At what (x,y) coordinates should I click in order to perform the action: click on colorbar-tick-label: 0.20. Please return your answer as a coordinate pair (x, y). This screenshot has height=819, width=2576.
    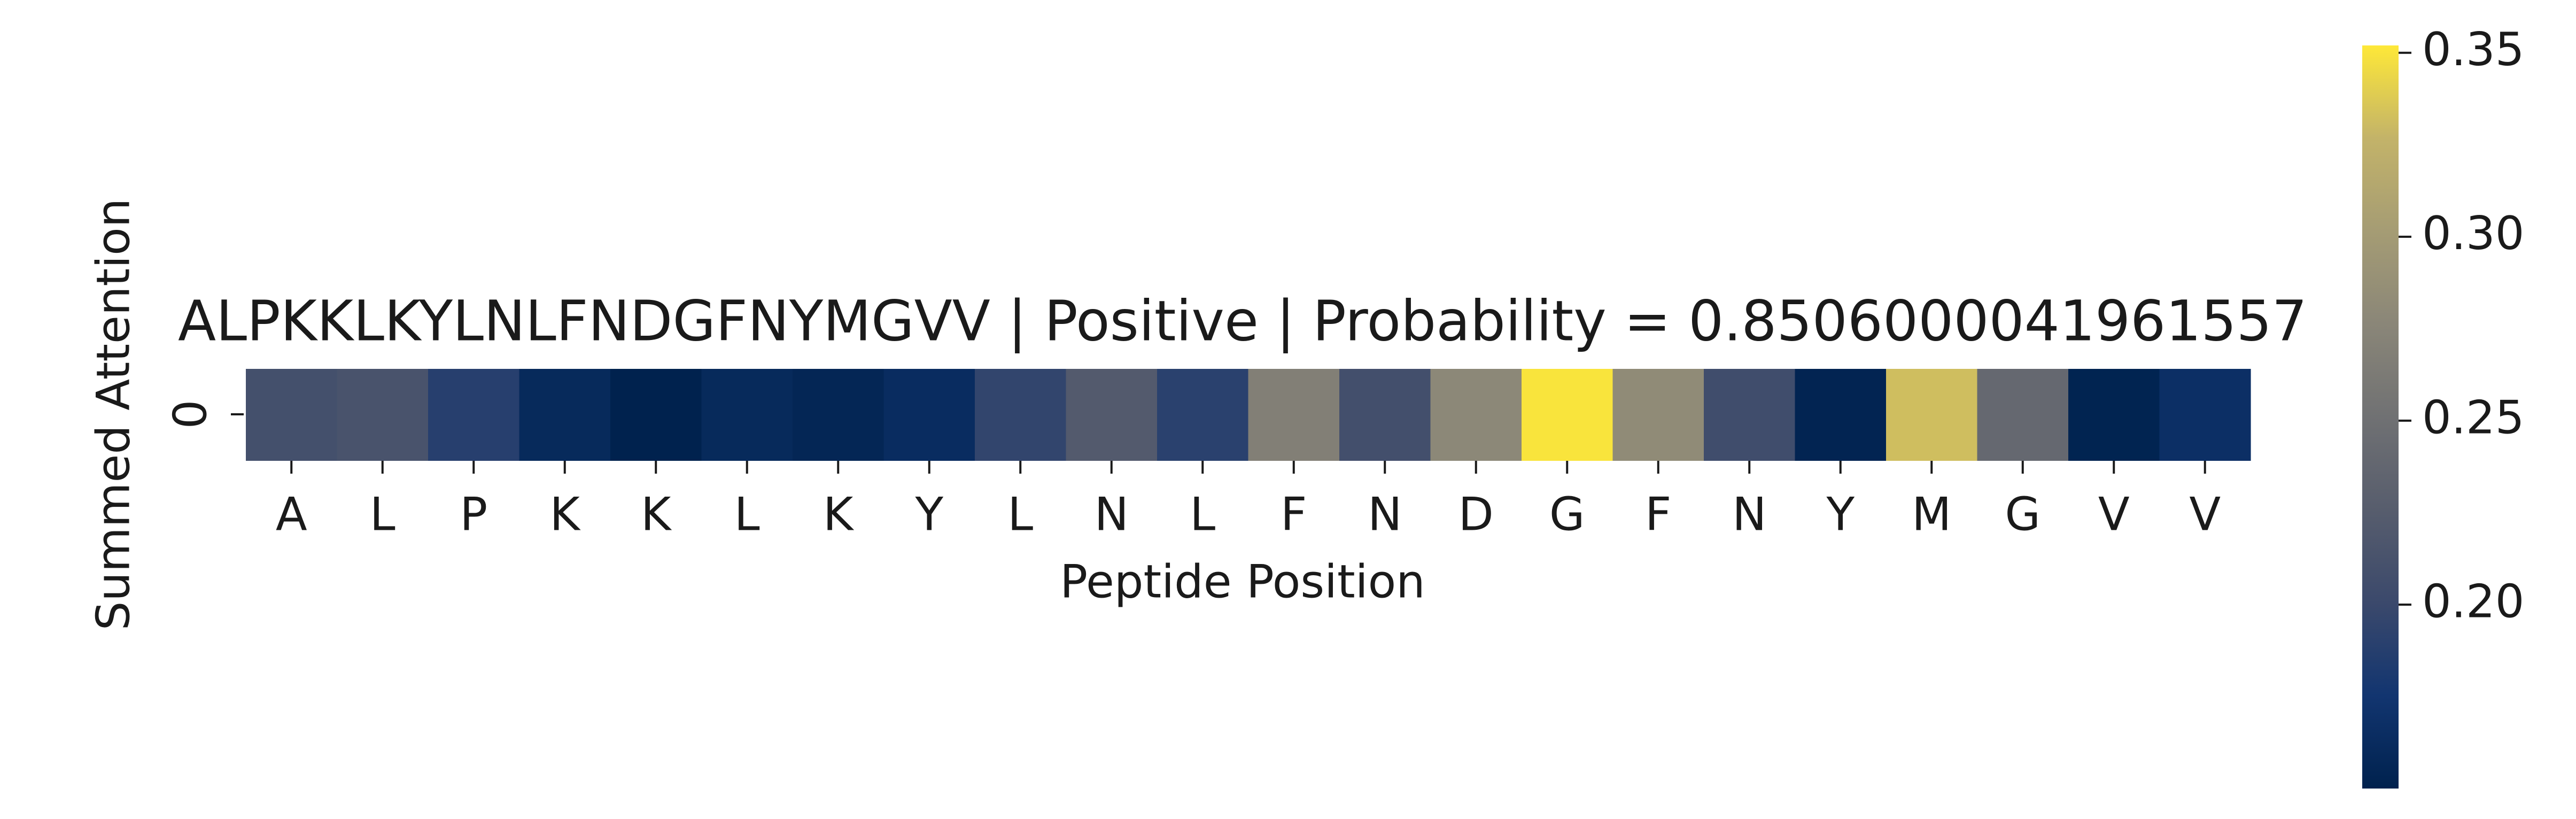
    Looking at the image, I should click on (2473, 601).